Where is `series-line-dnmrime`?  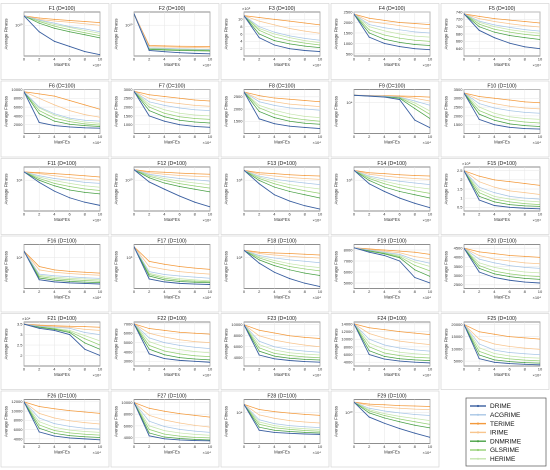
series-line-dnmrime is located at coordinates (502, 344).